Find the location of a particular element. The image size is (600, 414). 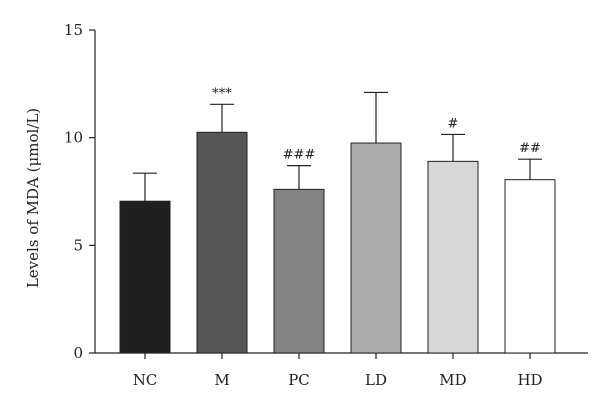

significance-label: ### is located at coordinates (299, 155).